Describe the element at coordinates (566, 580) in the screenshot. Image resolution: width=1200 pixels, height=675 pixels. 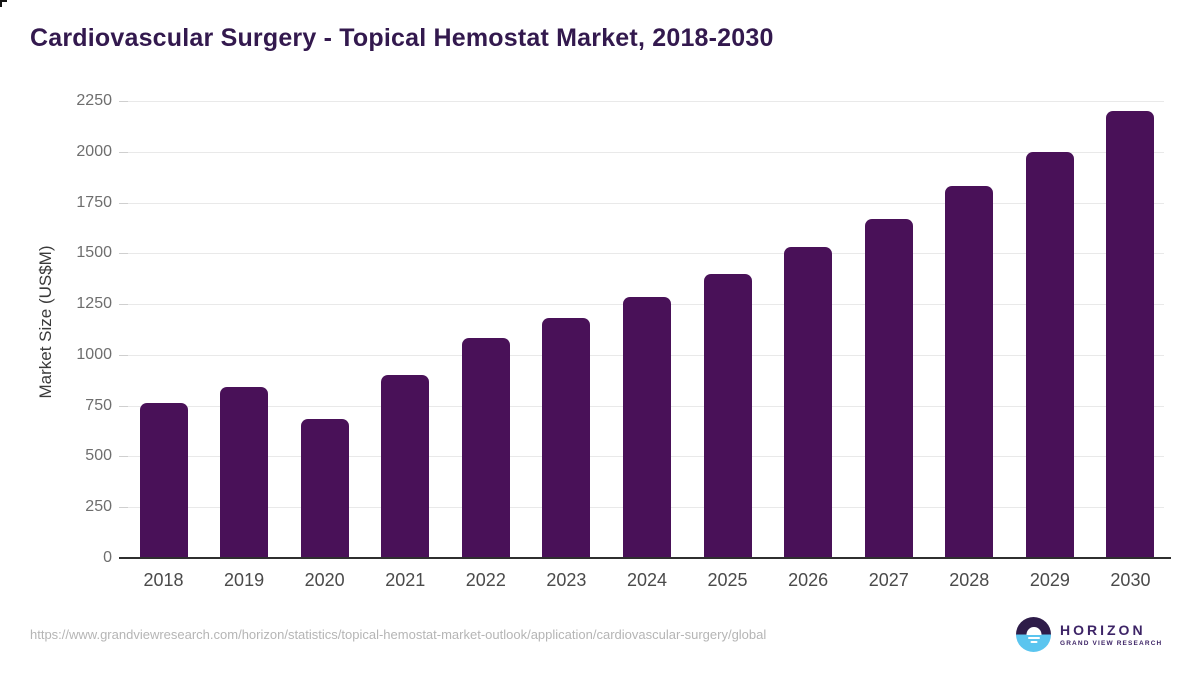
I see `x-tick-label-2023: 2023` at that location.